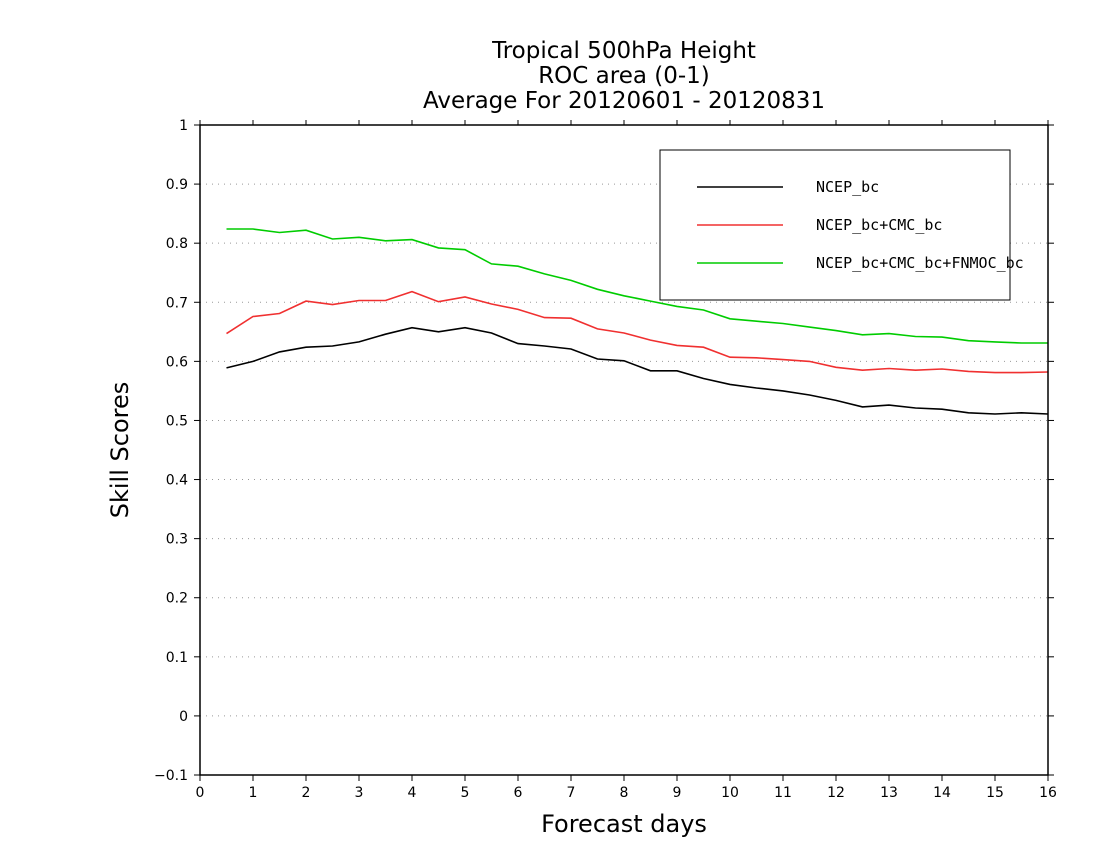 This screenshot has width=1100, height=850. I want to click on y-tick-label: 0.8, so click(177, 244).